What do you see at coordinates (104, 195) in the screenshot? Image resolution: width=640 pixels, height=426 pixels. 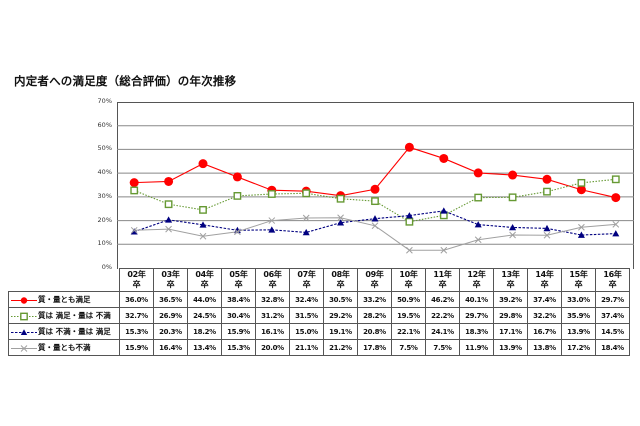 I see `y-tick-label: 30%` at bounding box center [104, 195].